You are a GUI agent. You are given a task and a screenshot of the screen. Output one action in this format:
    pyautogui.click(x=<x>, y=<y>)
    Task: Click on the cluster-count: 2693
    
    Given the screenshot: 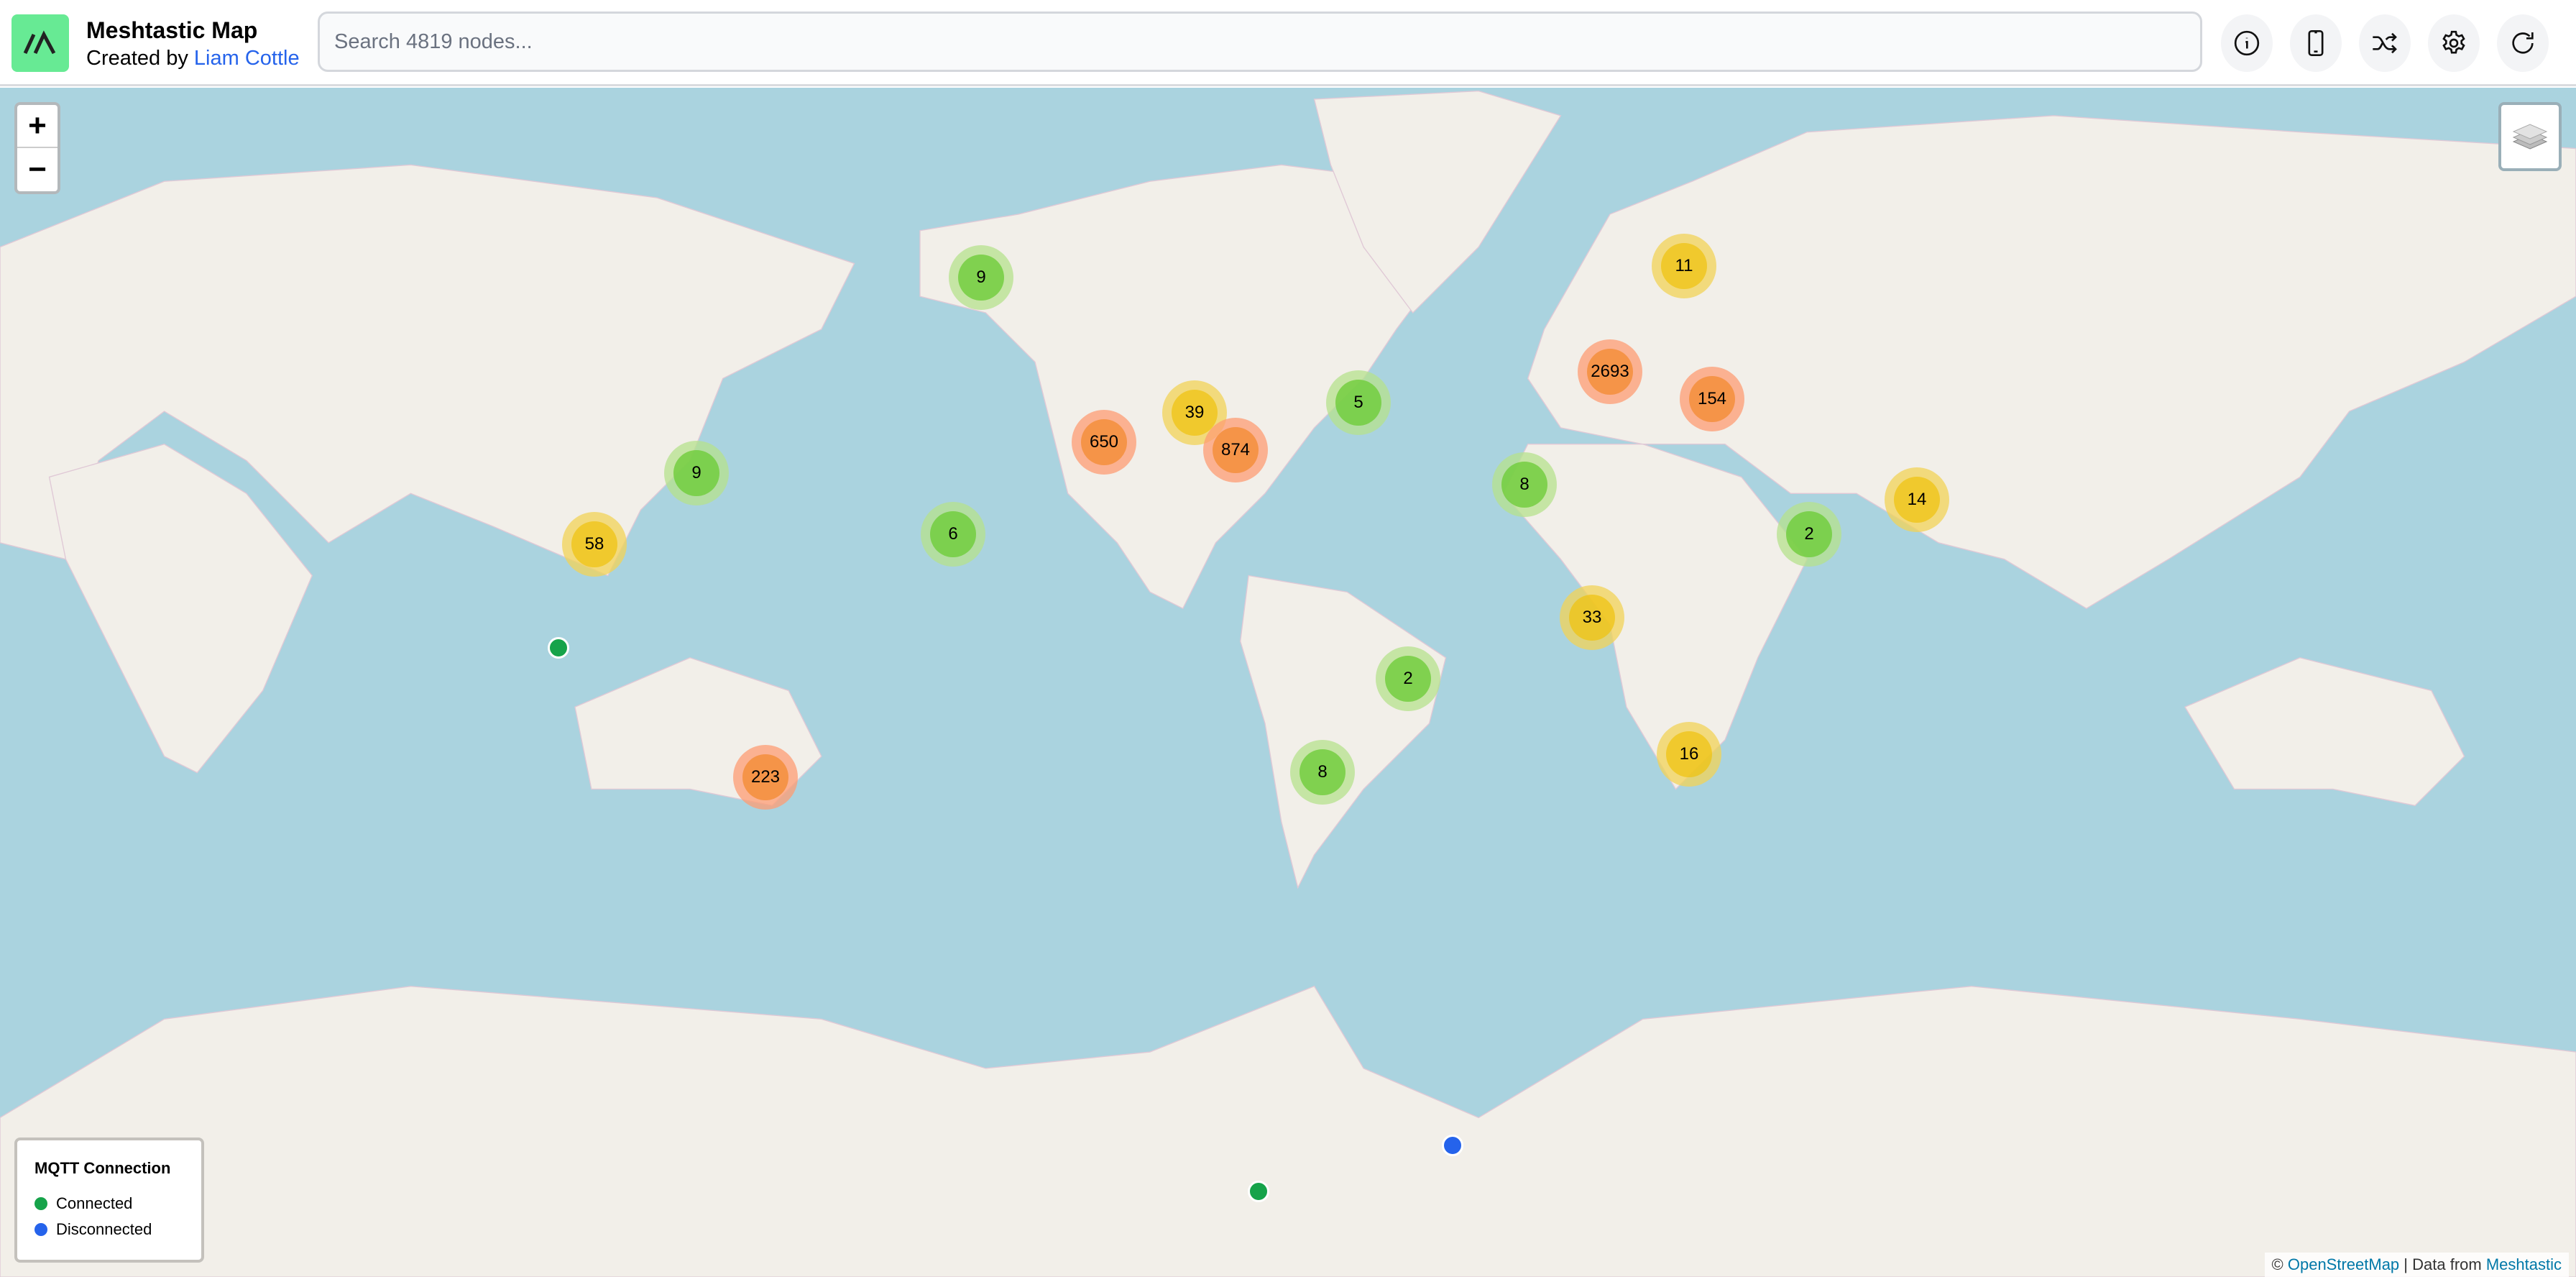 What is the action you would take?
    pyautogui.click(x=1610, y=372)
    